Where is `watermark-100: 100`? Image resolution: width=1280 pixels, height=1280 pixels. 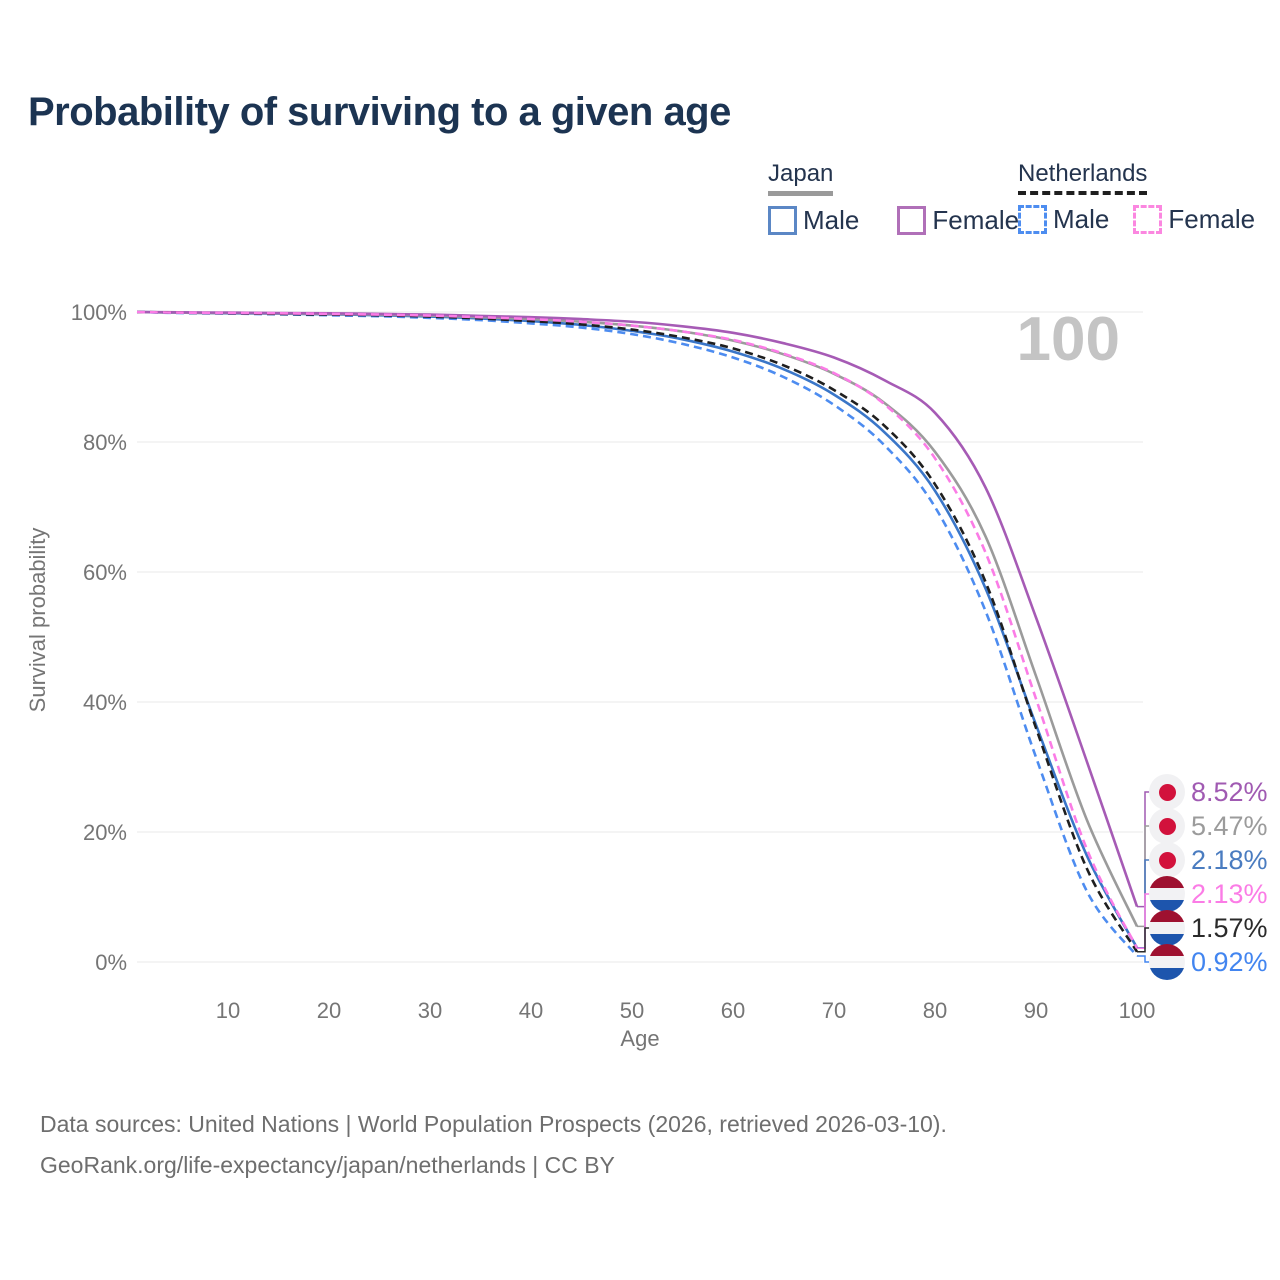
watermark-100: 100 is located at coordinates (1068, 339).